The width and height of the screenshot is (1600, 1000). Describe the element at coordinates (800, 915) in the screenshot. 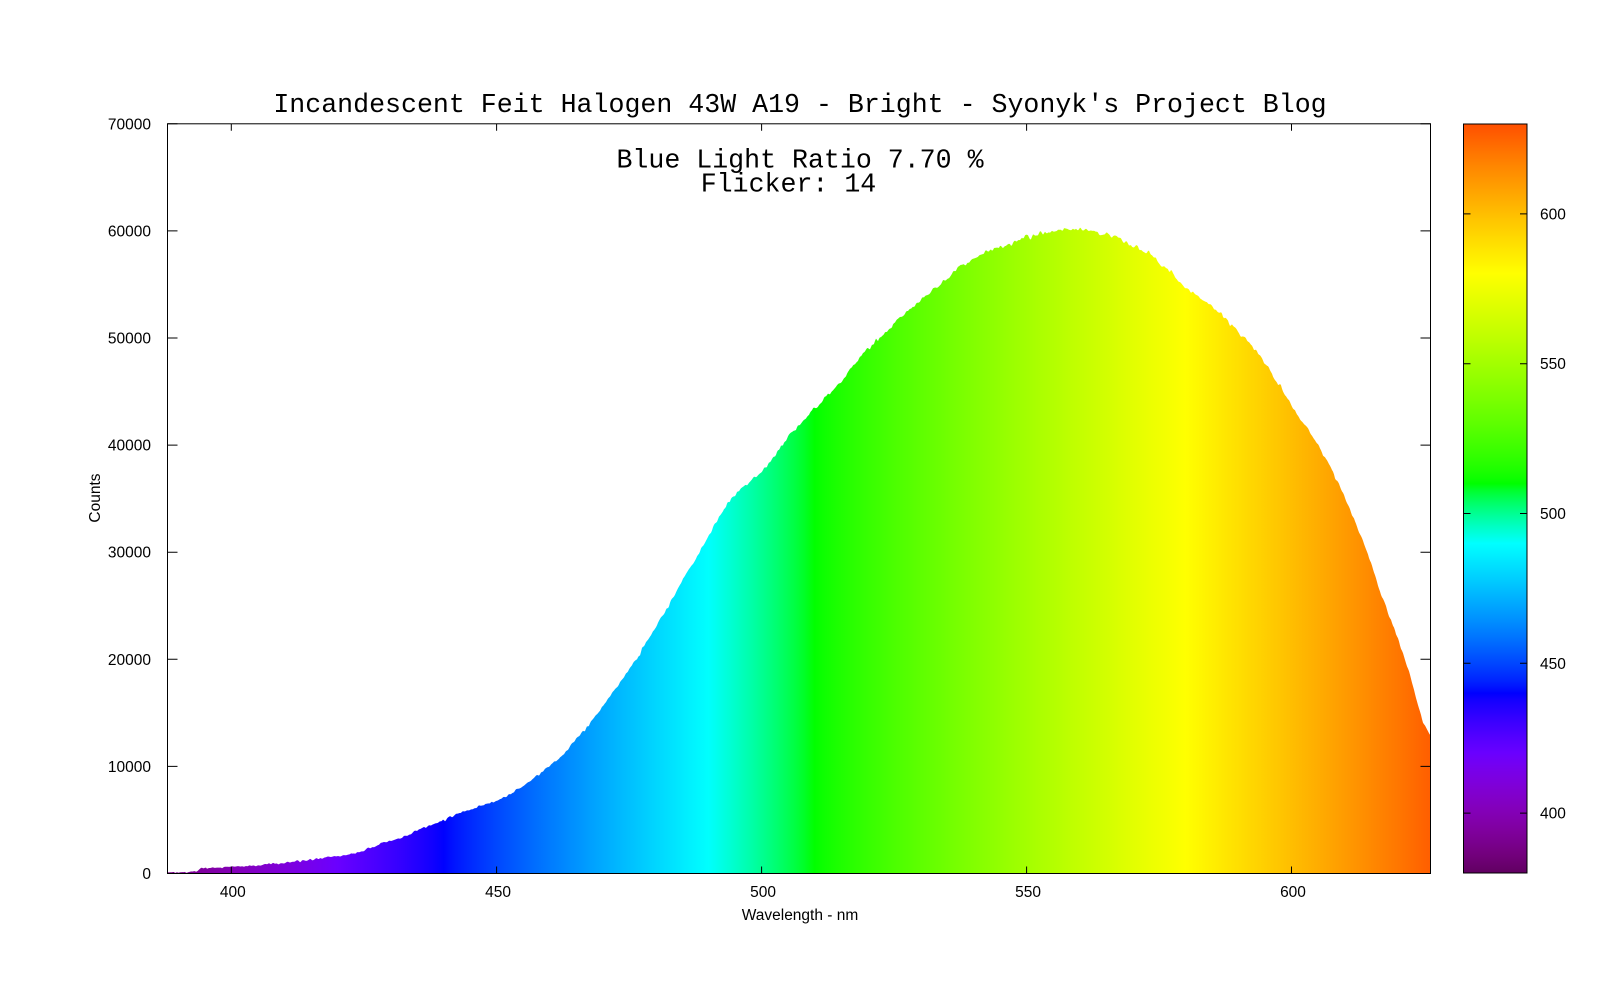

I see `svg-text: Wavelength - nm` at that location.